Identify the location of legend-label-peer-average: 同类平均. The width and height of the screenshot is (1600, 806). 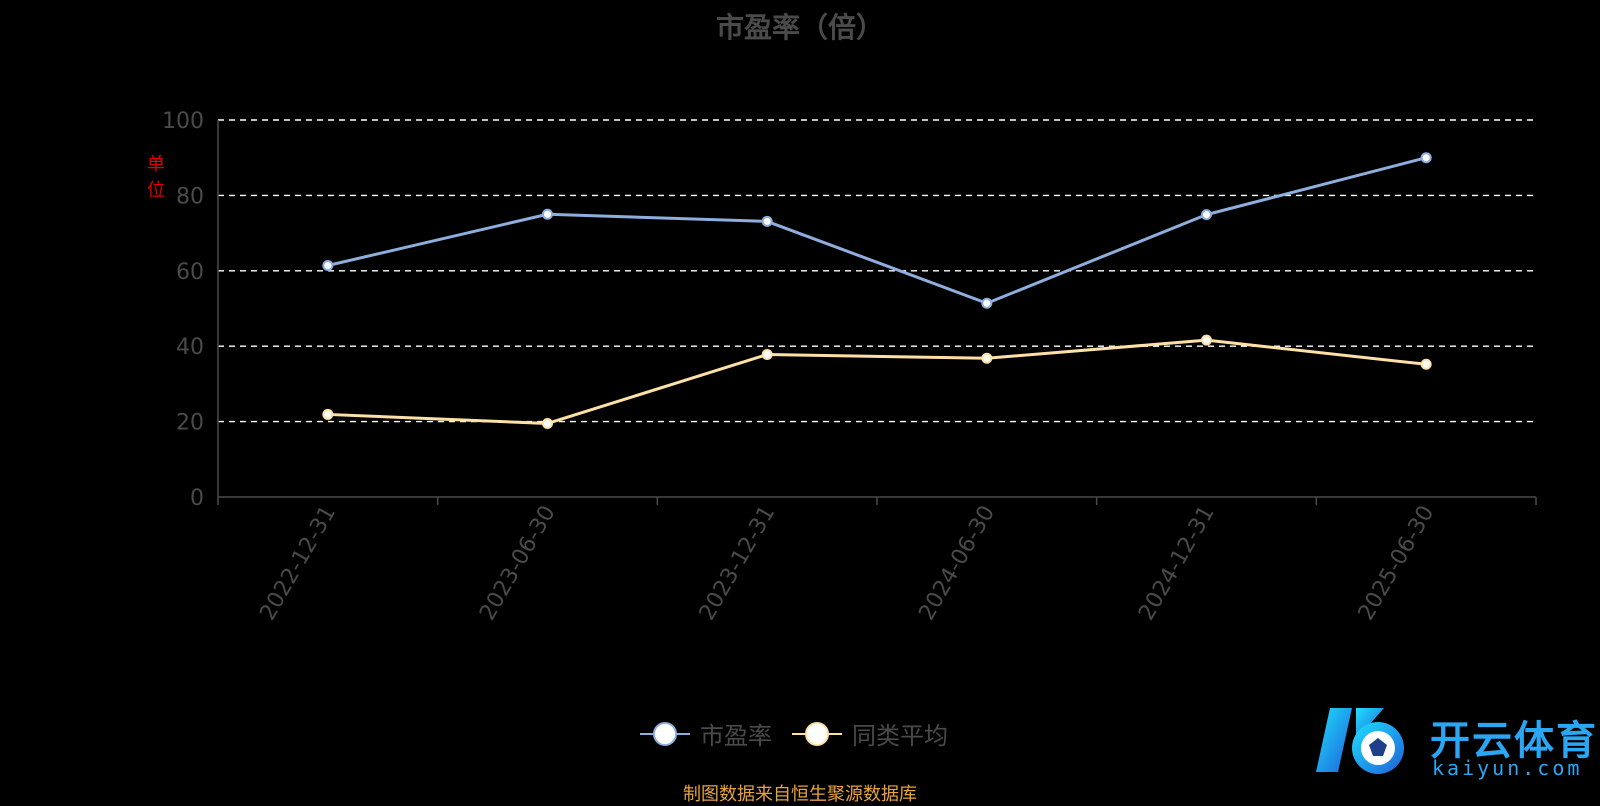
(900, 736).